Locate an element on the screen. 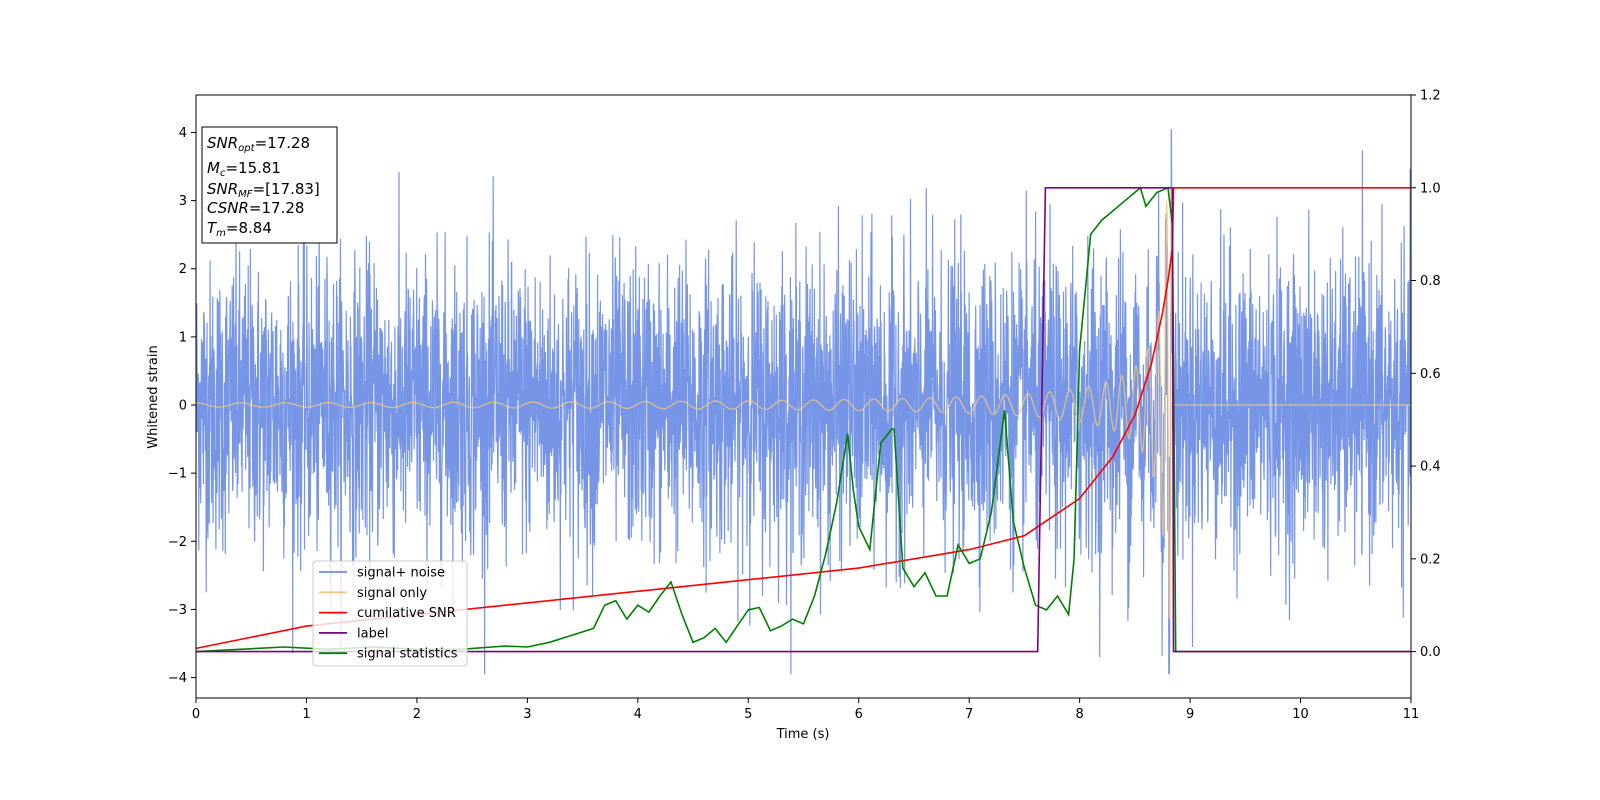 The width and height of the screenshot is (1600, 800). legend-label: label is located at coordinates (372, 633).